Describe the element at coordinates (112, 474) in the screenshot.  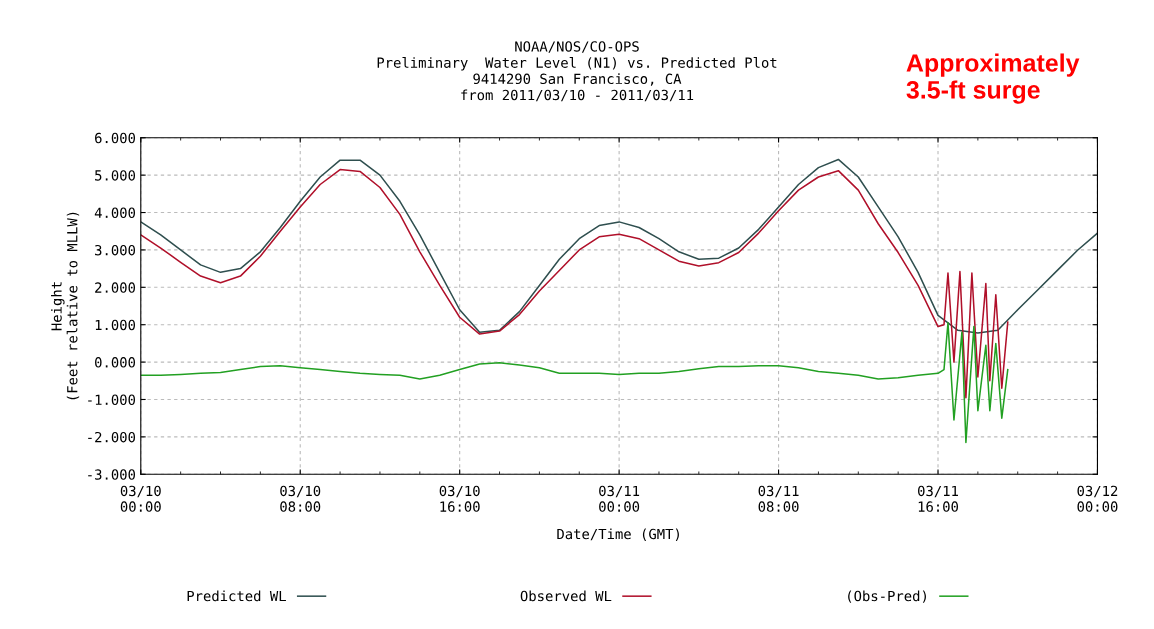
I see `y-tick-label: -3.000` at that location.